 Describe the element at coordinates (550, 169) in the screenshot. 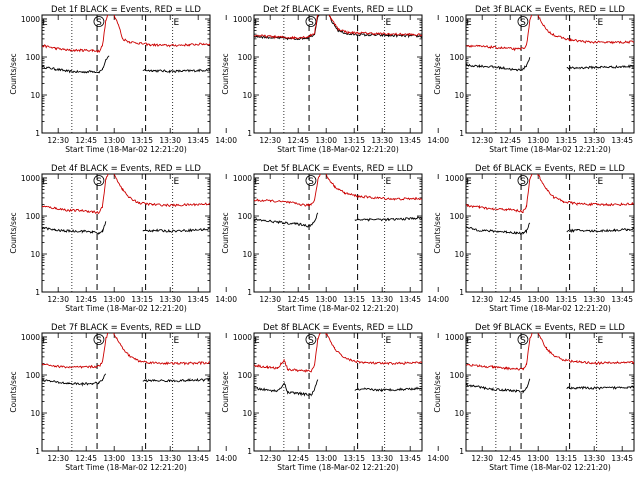

I see `panel-title: Det 6f BLACK = Events, RED = LLD` at that location.